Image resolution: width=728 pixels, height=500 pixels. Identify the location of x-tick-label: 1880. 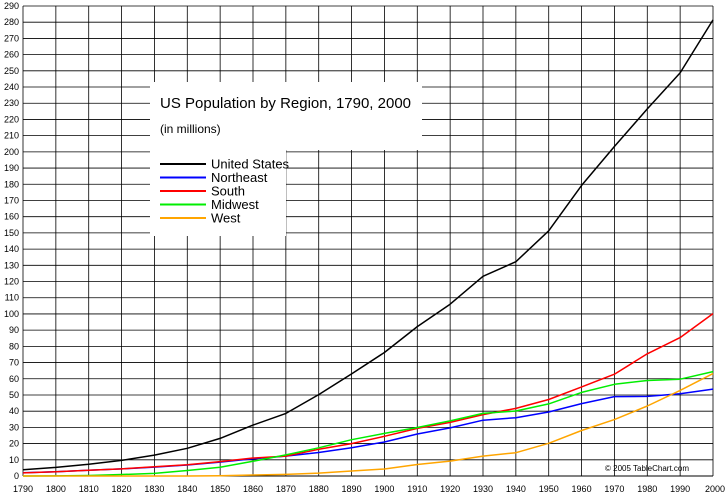
(319, 489).